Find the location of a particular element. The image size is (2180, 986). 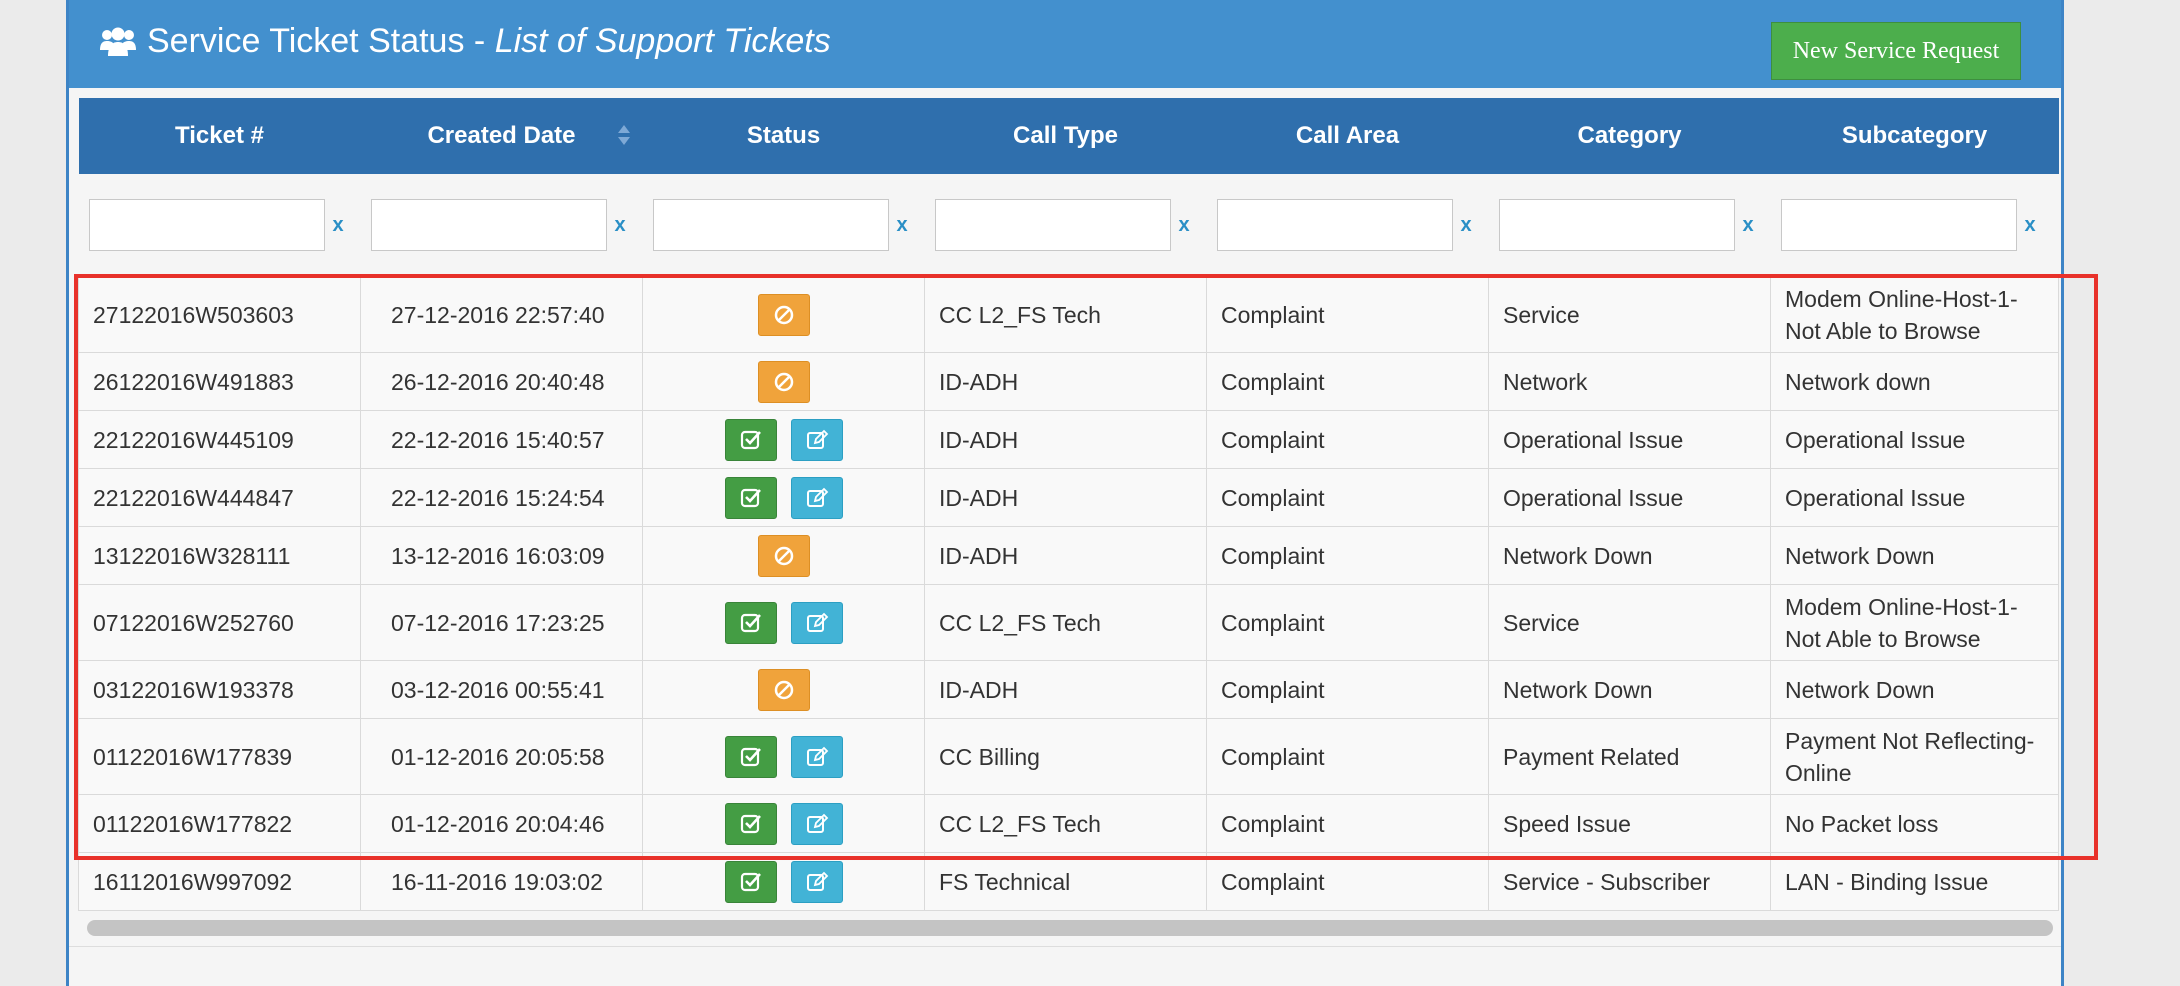

column-header-label: Call Area is located at coordinates (1347, 135).